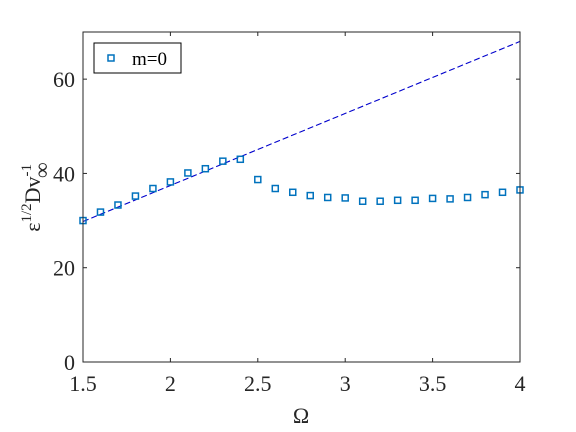 The height and width of the screenshot is (432, 576). I want to click on y-axis-title-prefix-sup: 1/2, so click(27, 212).